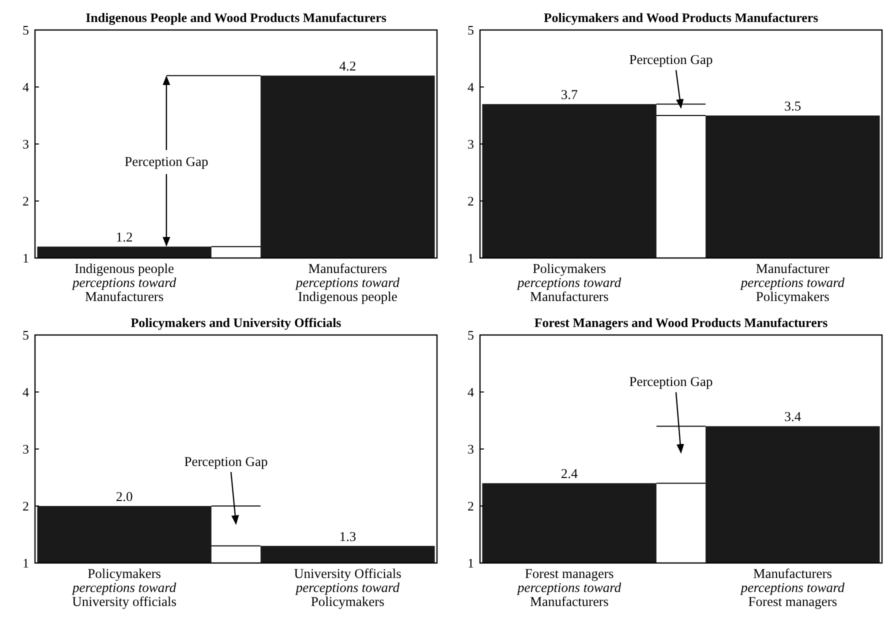 The width and height of the screenshot is (894, 629). Describe the element at coordinates (124, 237) in the screenshot. I see `data-label: 1.2` at that location.